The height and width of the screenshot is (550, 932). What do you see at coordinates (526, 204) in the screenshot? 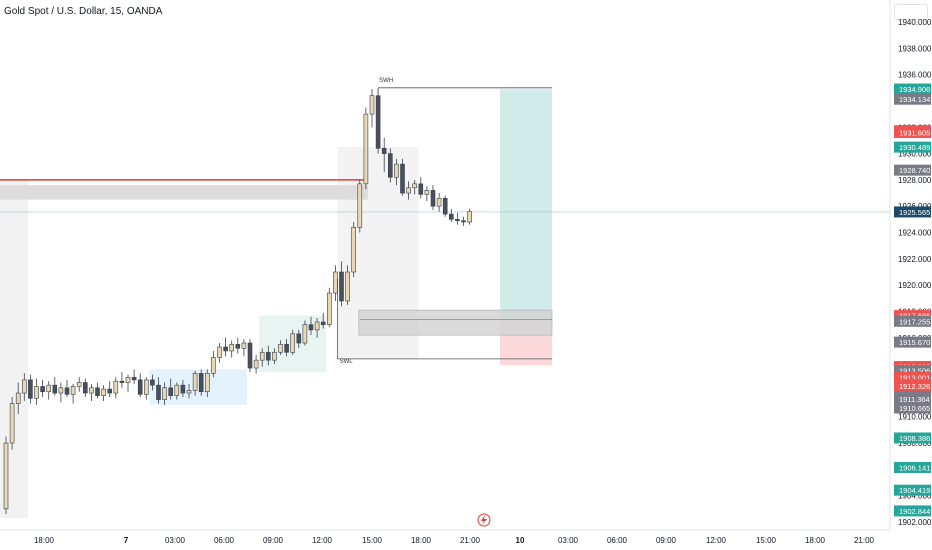
I see `long-position-target-area` at bounding box center [526, 204].